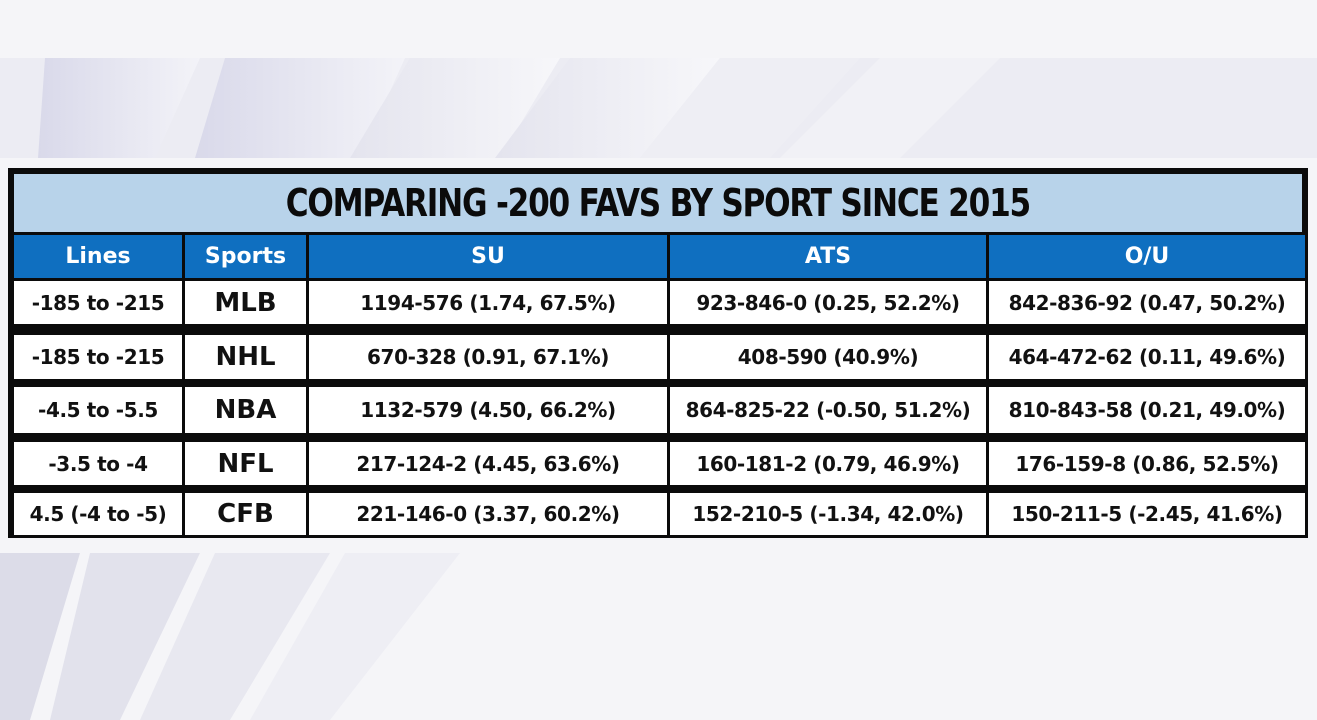 The image size is (1317, 720). Describe the element at coordinates (488, 256) in the screenshot. I see `header-su: SU` at that location.